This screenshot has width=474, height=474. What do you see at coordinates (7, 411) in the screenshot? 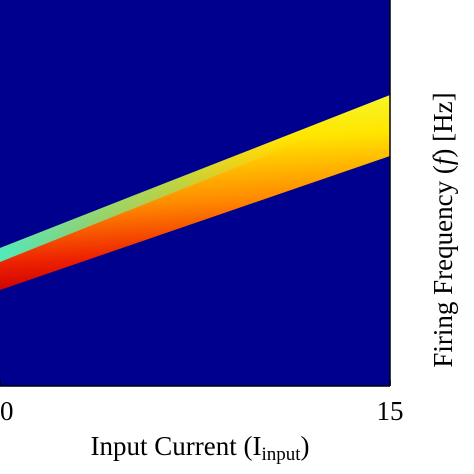
I see `x-tick-label: 10` at bounding box center [7, 411].